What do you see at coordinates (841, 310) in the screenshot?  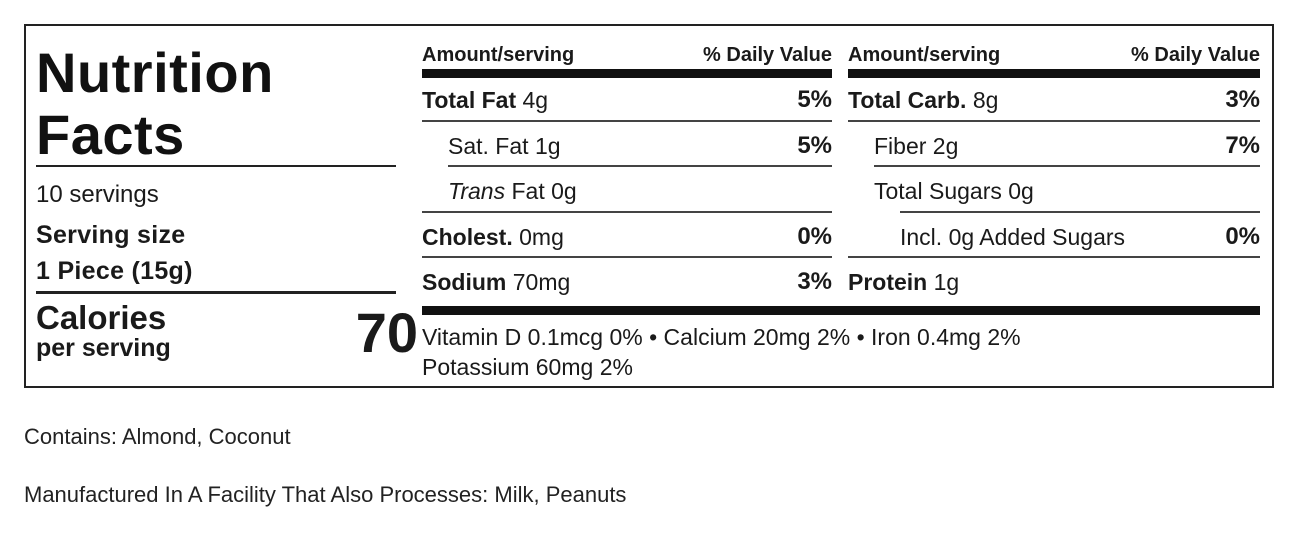 I see `vitamins-rule` at bounding box center [841, 310].